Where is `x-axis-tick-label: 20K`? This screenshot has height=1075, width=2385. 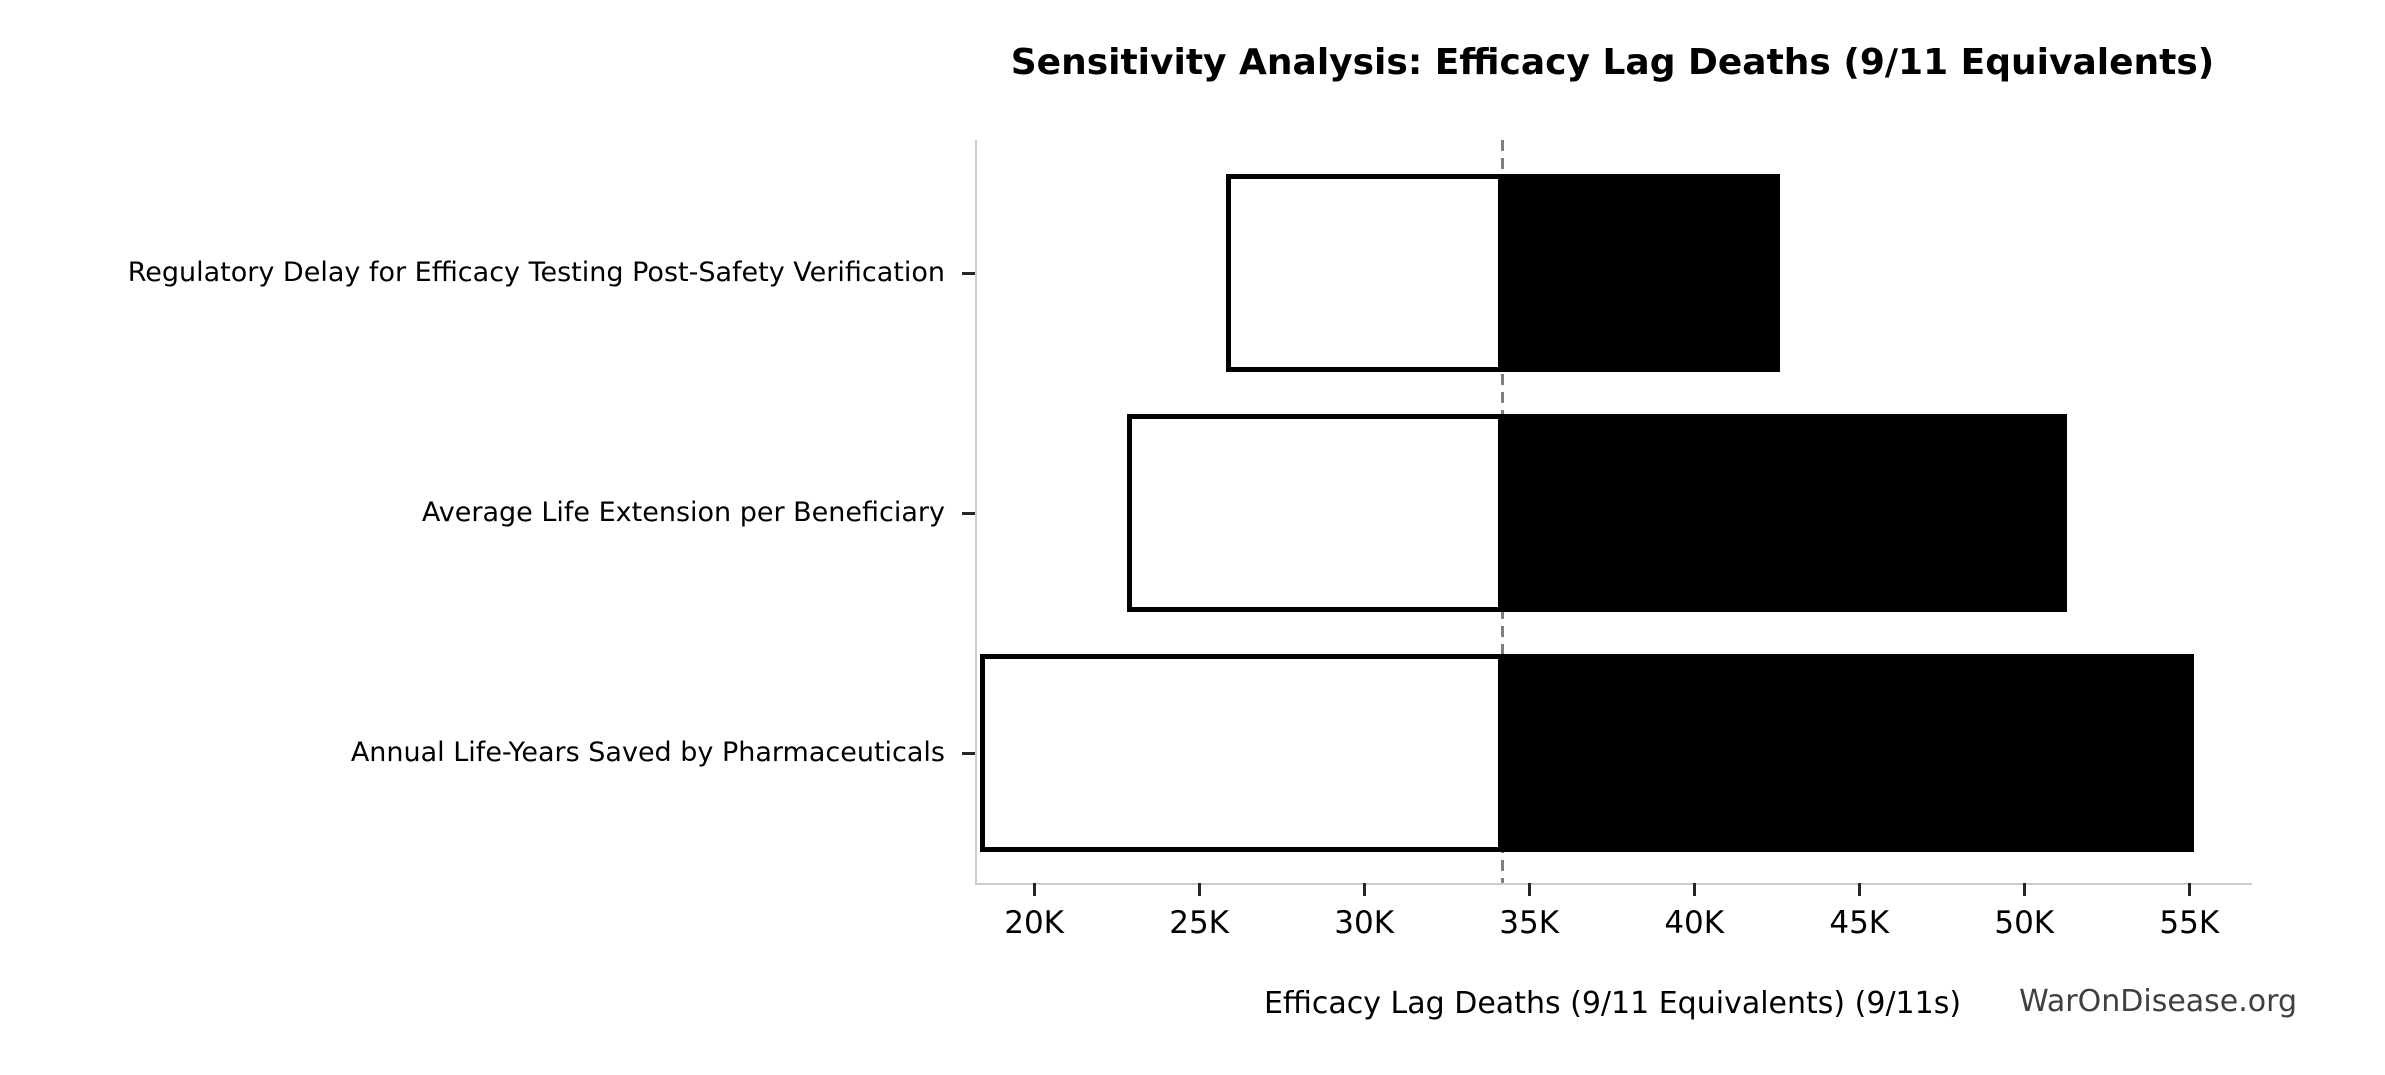 x-axis-tick-label: 20K is located at coordinates (1034, 923).